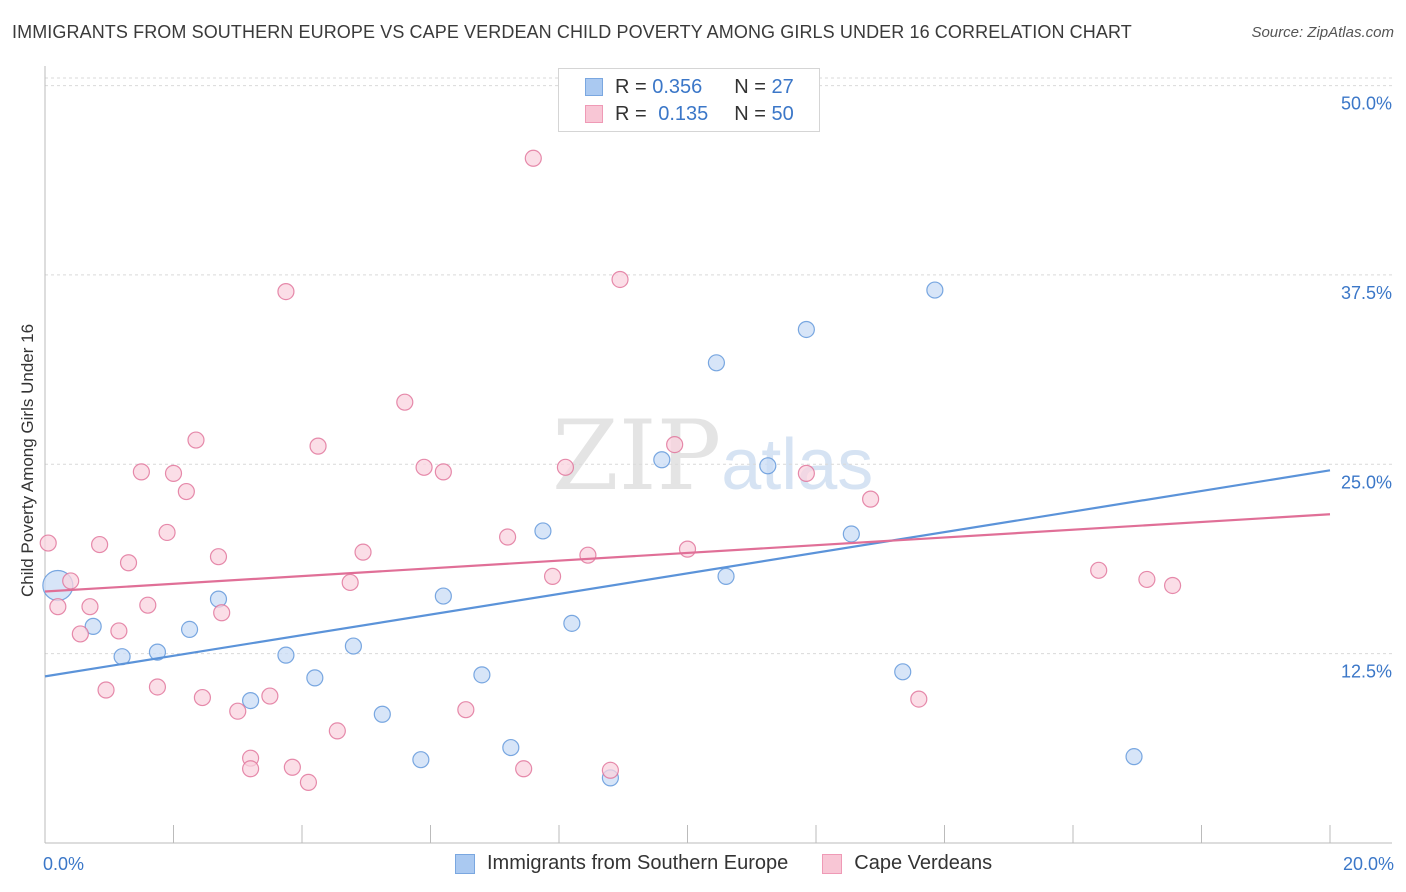 The image size is (1406, 892). I want to click on series-swatch-blue, so click(465, 863).